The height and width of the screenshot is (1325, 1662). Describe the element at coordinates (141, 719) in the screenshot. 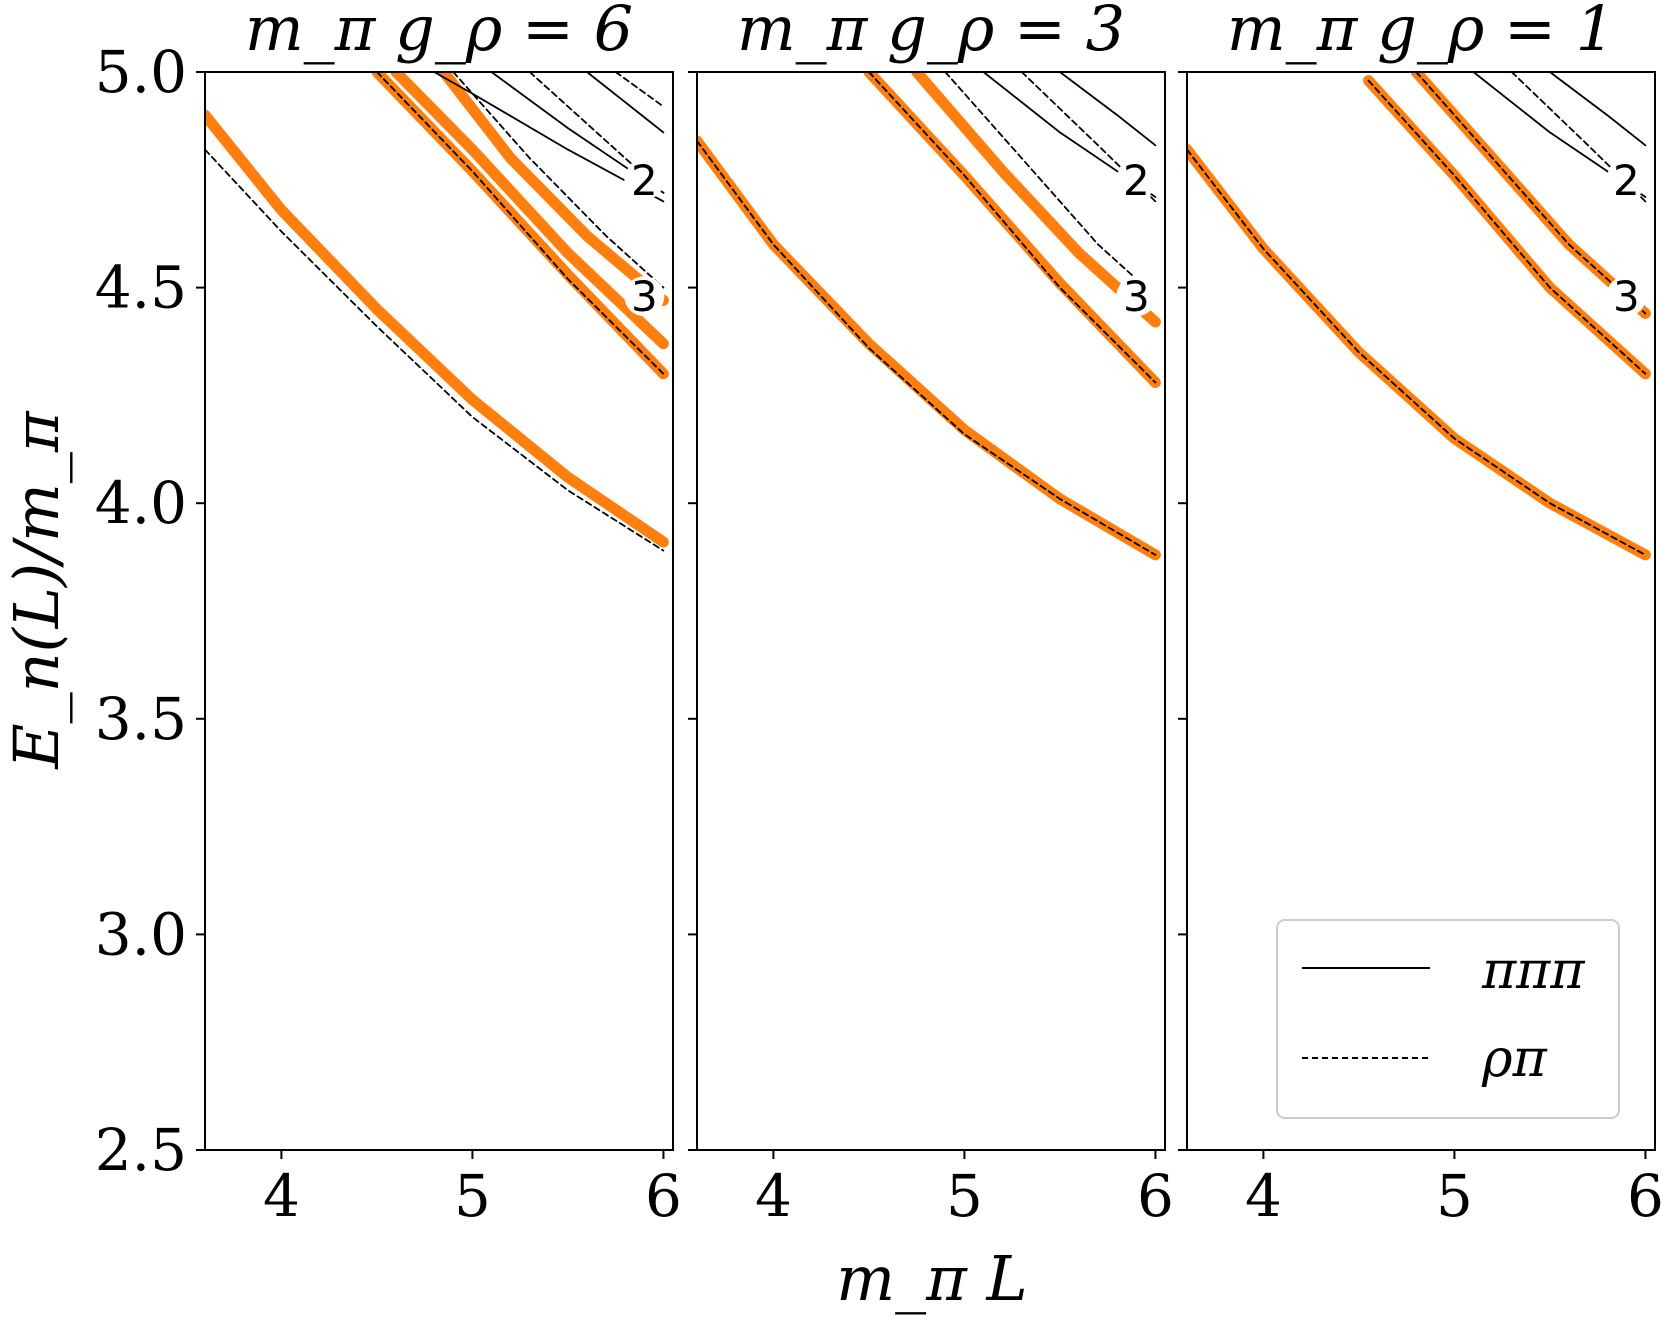

I see `y-tick-label: 3.5` at that location.